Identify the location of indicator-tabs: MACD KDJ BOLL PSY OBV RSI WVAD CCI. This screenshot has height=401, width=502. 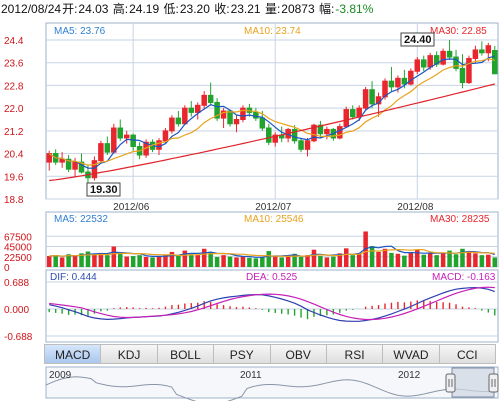
(270, 354).